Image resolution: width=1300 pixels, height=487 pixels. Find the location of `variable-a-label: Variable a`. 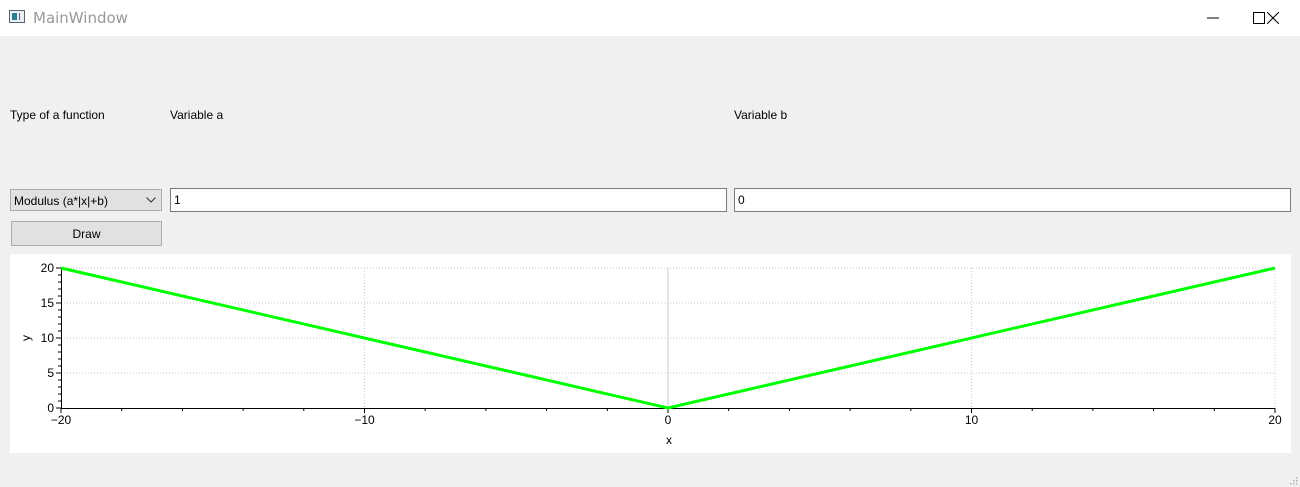

variable-a-label: Variable a is located at coordinates (197, 115).